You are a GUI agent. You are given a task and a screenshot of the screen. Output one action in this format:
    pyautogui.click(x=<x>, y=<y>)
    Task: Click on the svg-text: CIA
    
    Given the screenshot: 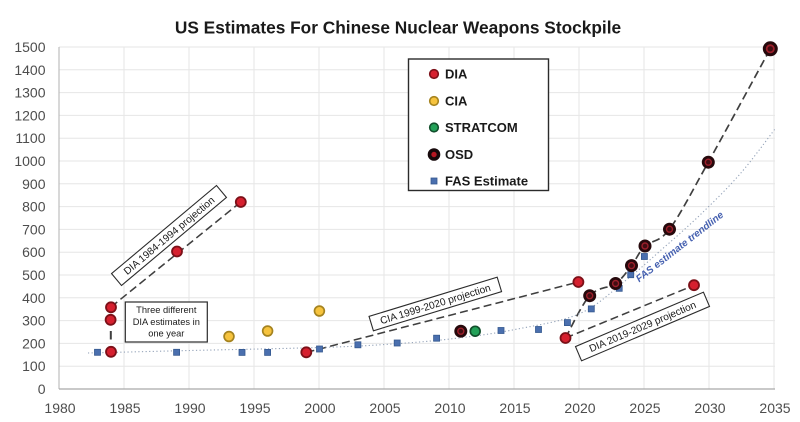 What is the action you would take?
    pyautogui.click(x=456, y=101)
    